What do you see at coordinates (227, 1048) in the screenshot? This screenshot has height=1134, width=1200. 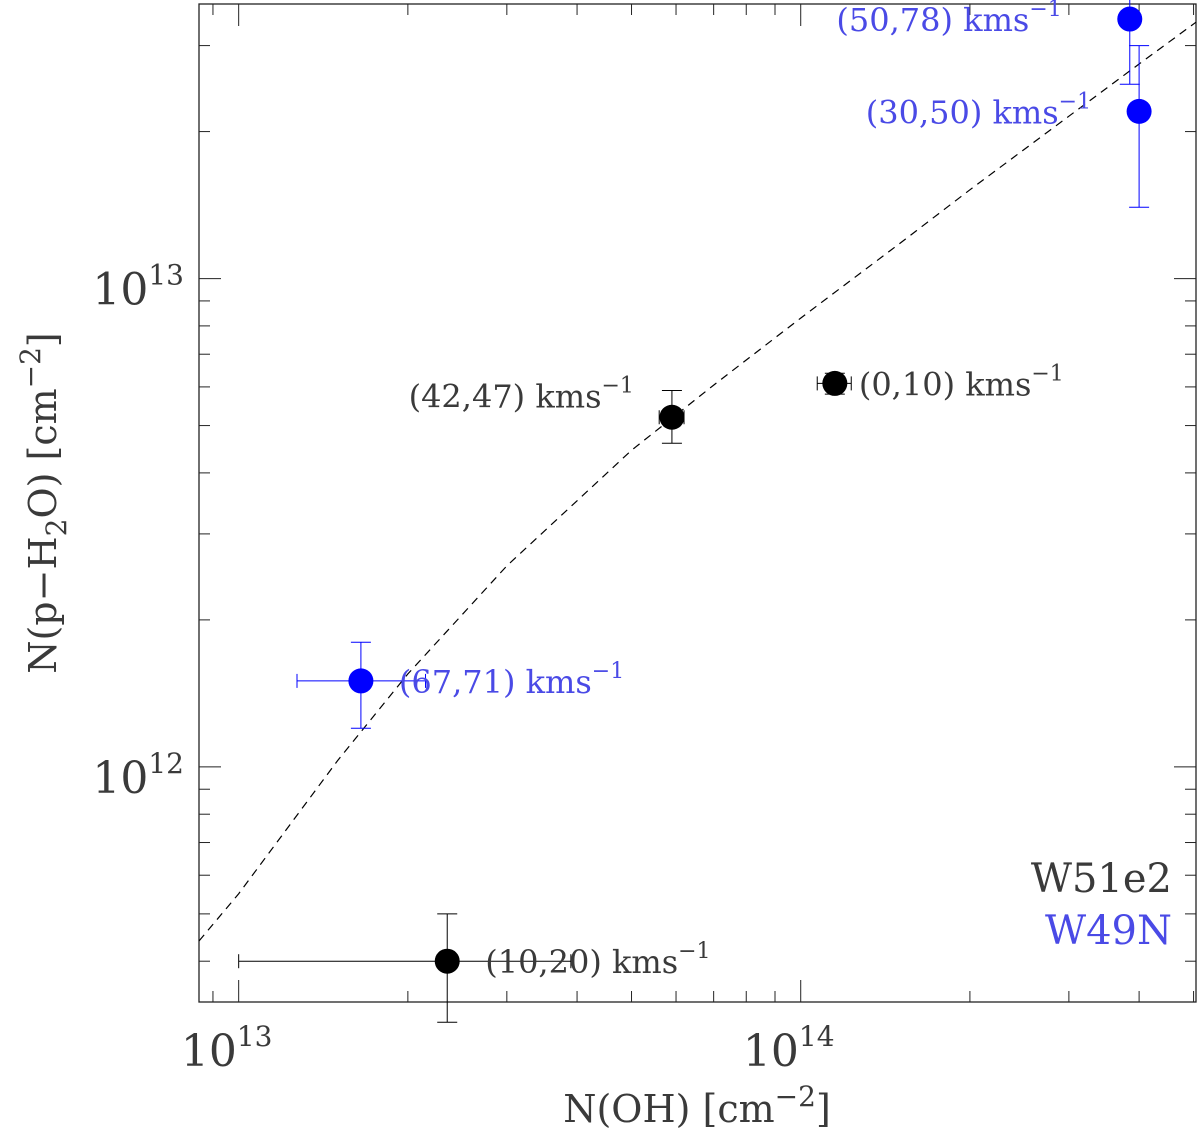 I see `x-tick-label: 1013` at bounding box center [227, 1048].